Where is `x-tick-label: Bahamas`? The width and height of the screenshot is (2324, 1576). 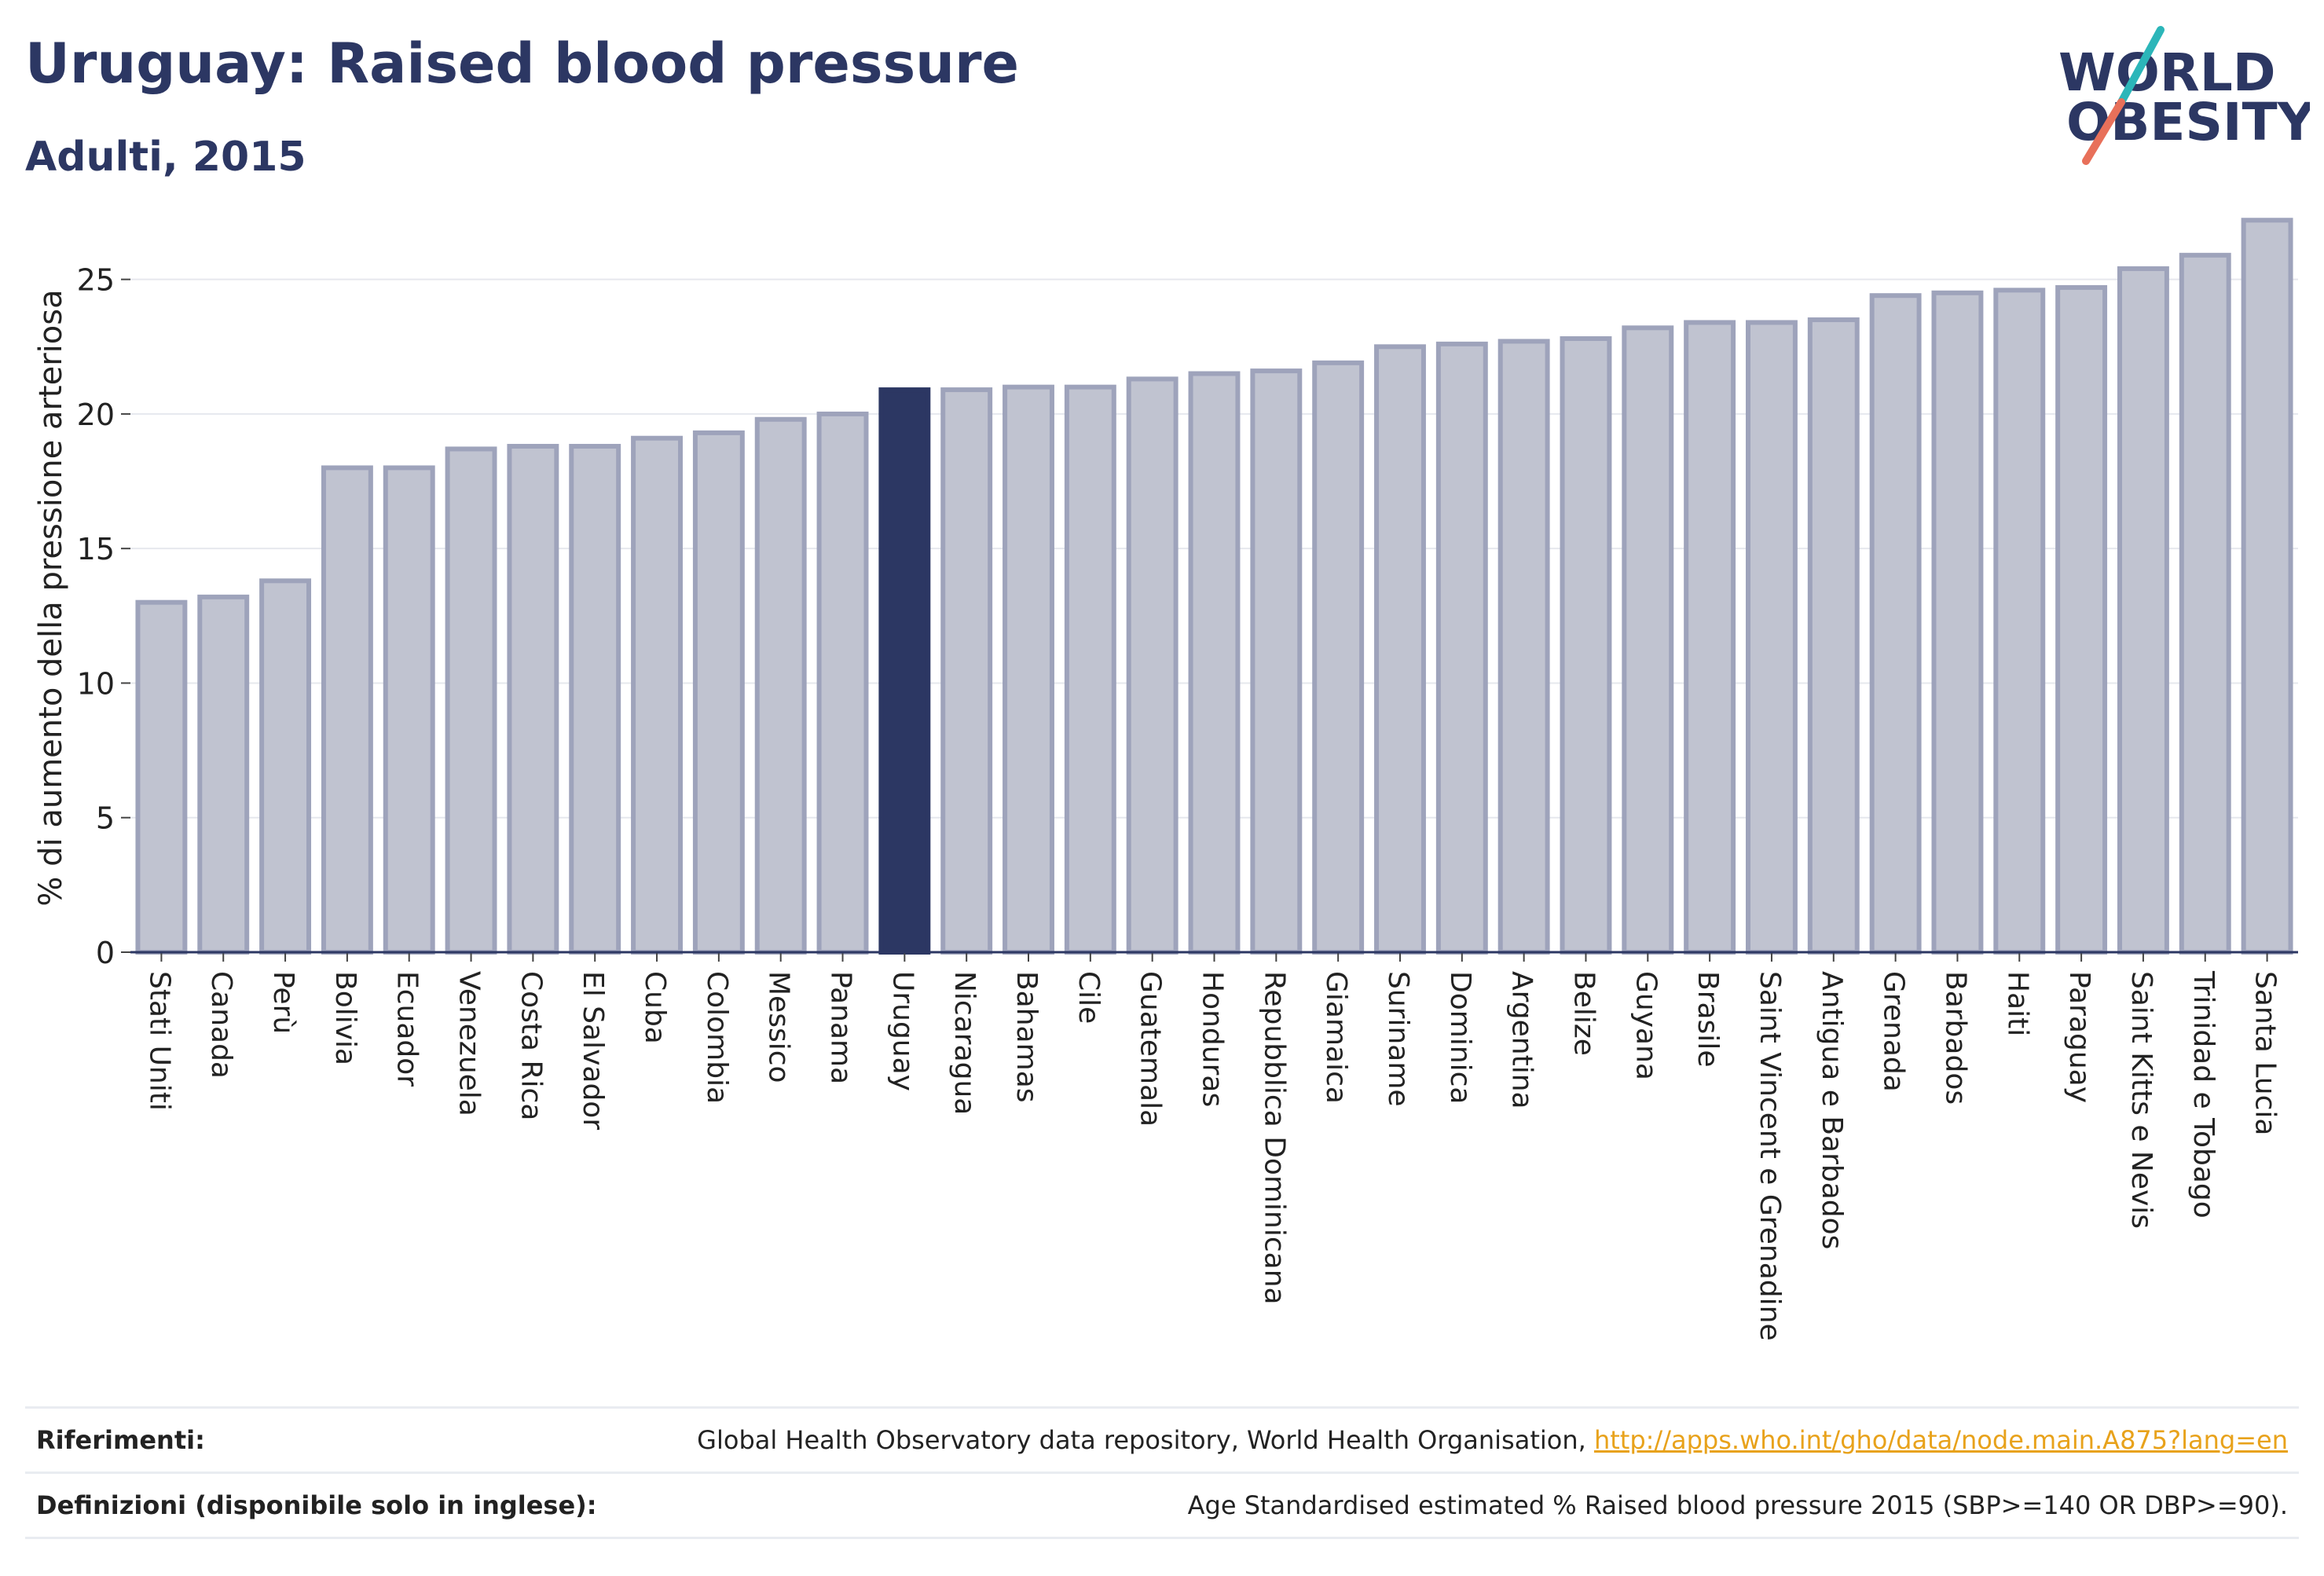 x-tick-label: Bahamas is located at coordinates (1026, 1037).